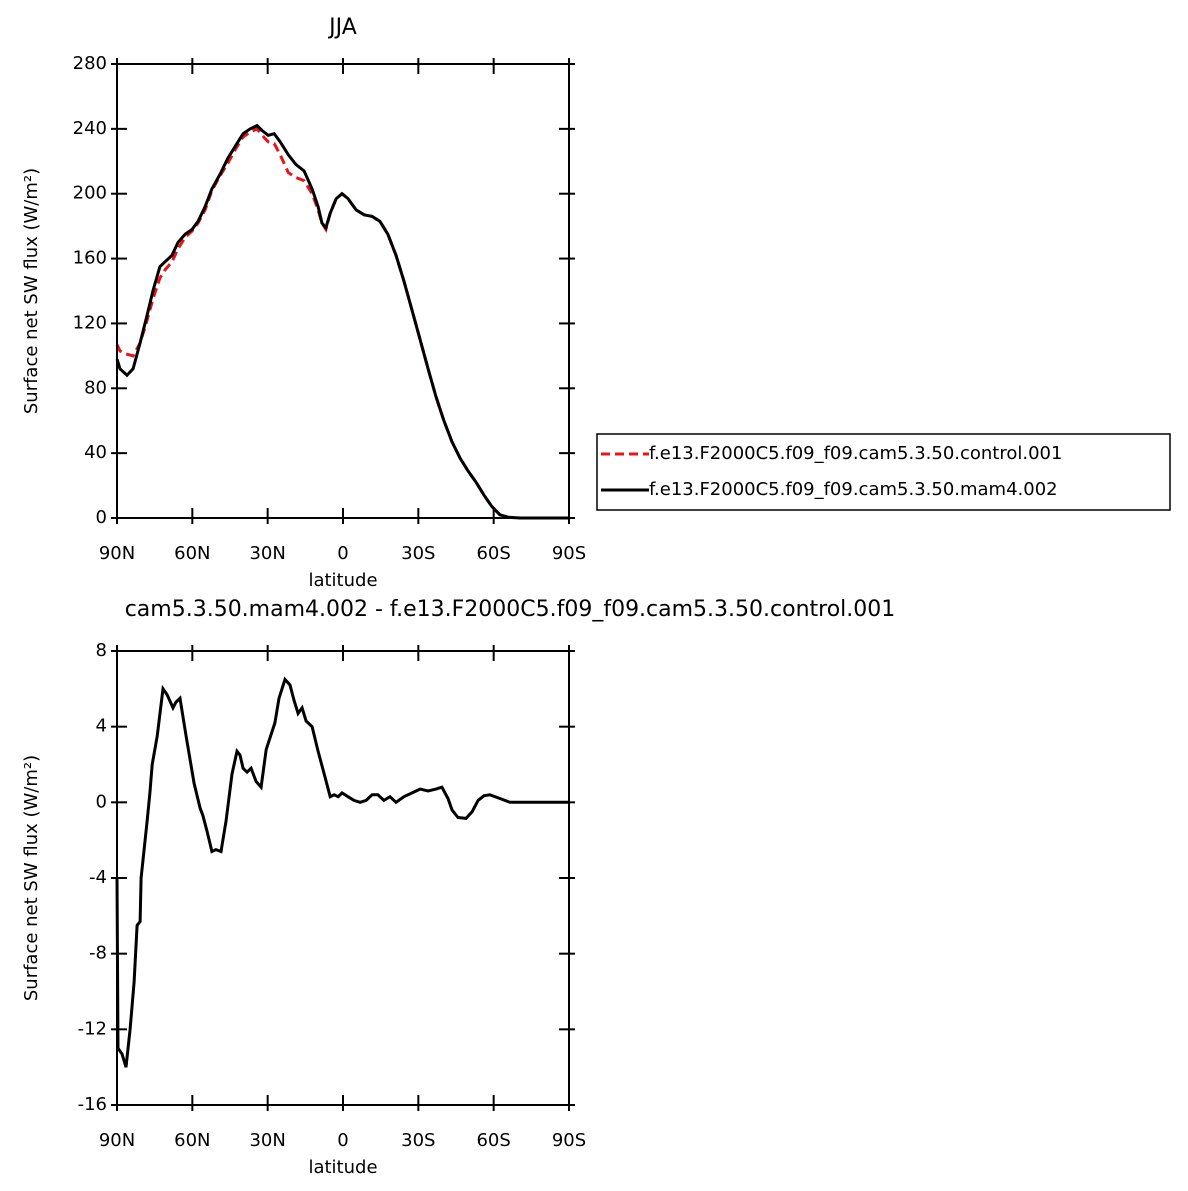  What do you see at coordinates (90, 128) in the screenshot?
I see `y-tick-label: 240` at bounding box center [90, 128].